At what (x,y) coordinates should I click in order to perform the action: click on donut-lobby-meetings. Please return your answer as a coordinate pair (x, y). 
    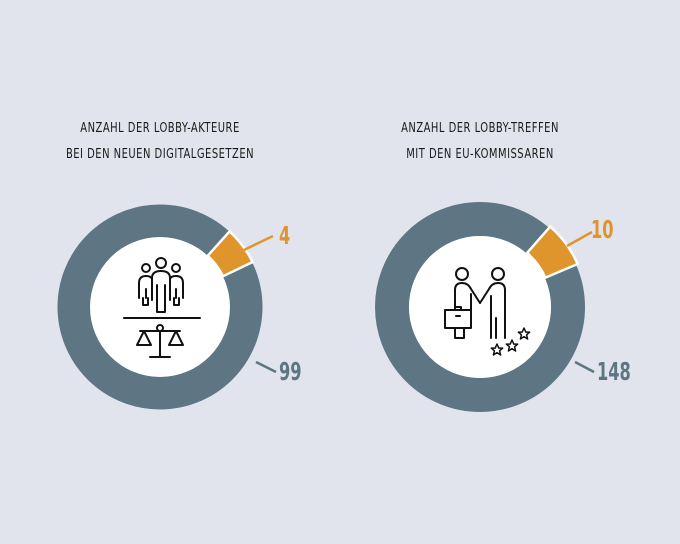
    Looking at the image, I should click on (485, 307).